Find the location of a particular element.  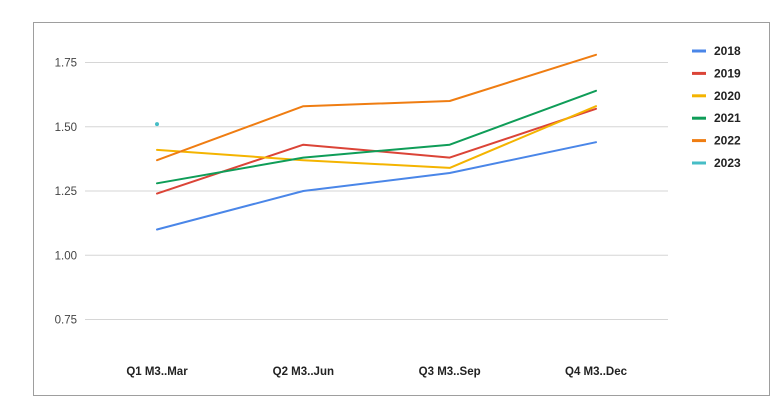

y-tick-label: 0.75 is located at coordinates (66, 321).